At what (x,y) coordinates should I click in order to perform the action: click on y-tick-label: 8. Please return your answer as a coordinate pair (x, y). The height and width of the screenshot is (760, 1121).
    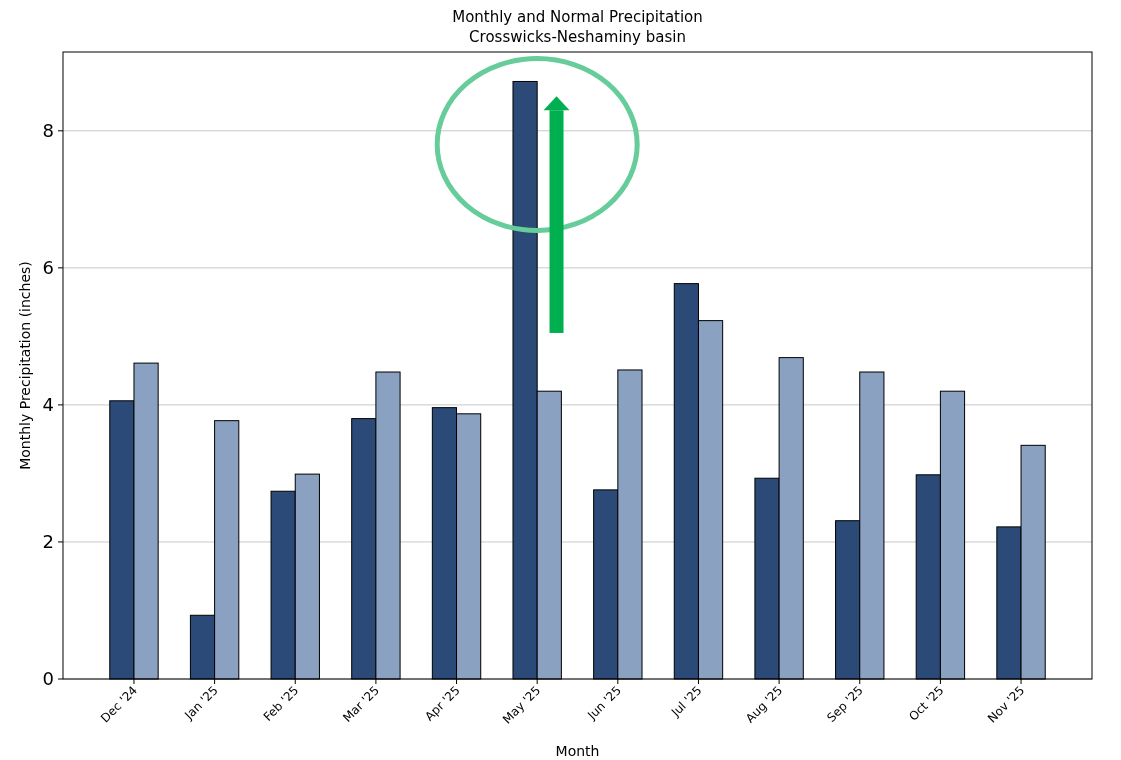
    Looking at the image, I should click on (48, 131).